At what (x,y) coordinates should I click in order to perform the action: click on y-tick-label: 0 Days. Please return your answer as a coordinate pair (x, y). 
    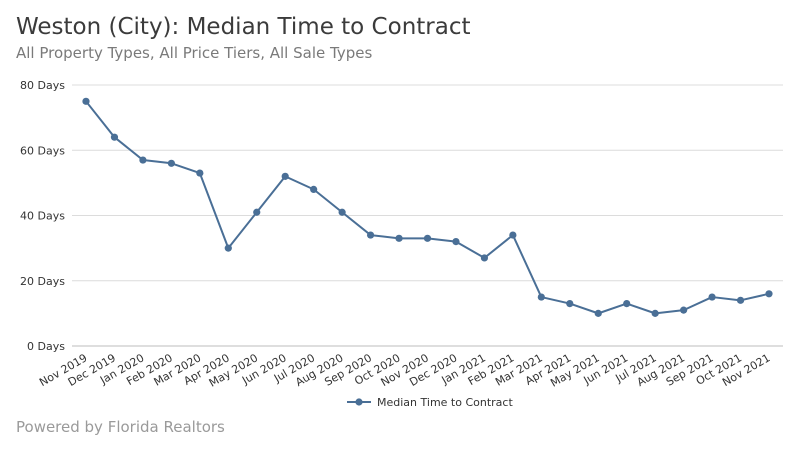
    Looking at the image, I should click on (46, 346).